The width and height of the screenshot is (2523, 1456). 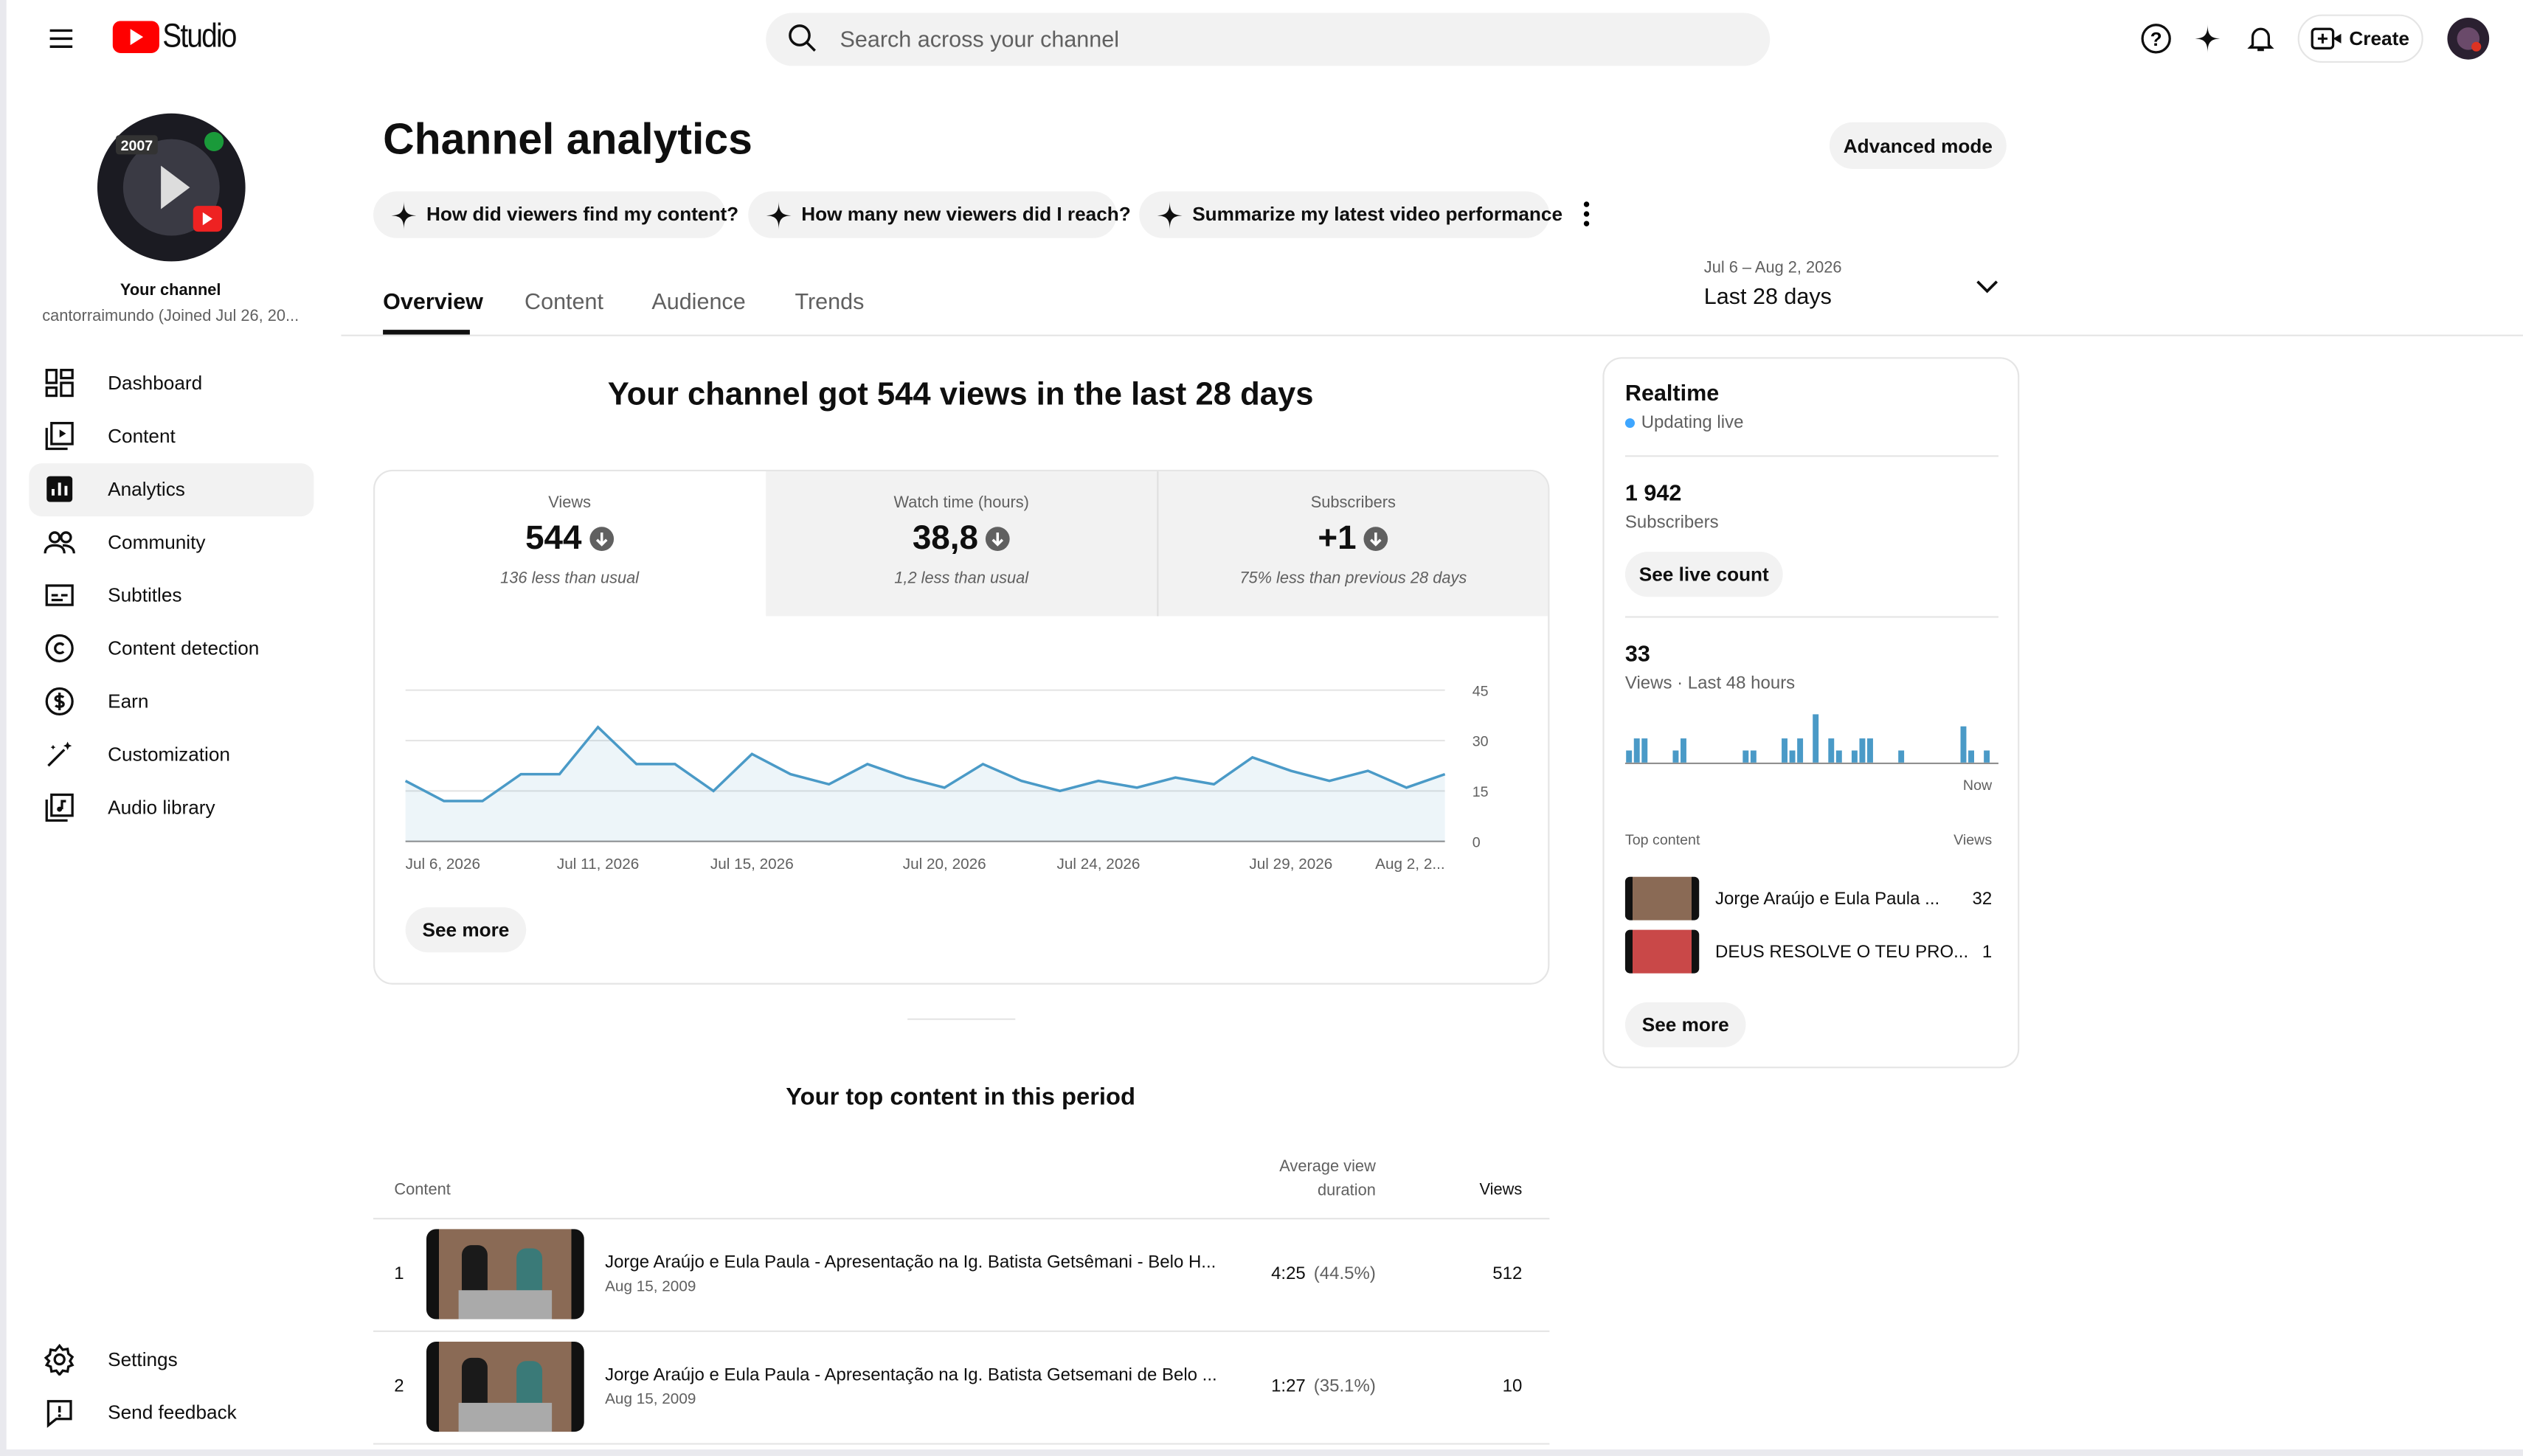 I want to click on area, so click(x=925, y=784).